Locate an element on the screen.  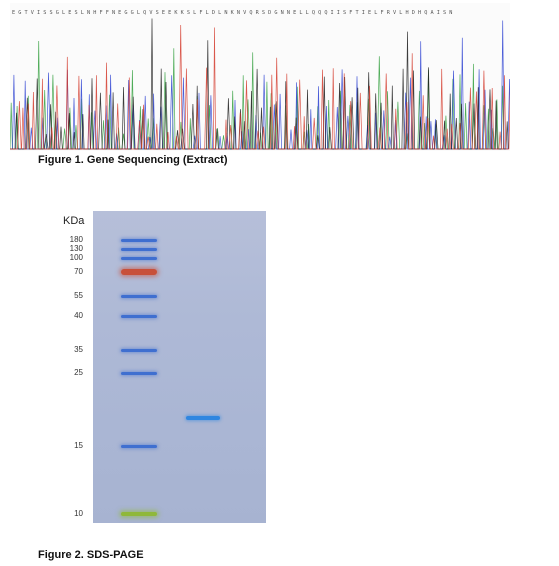
mw-label-40: 40 is located at coordinates (78, 315).